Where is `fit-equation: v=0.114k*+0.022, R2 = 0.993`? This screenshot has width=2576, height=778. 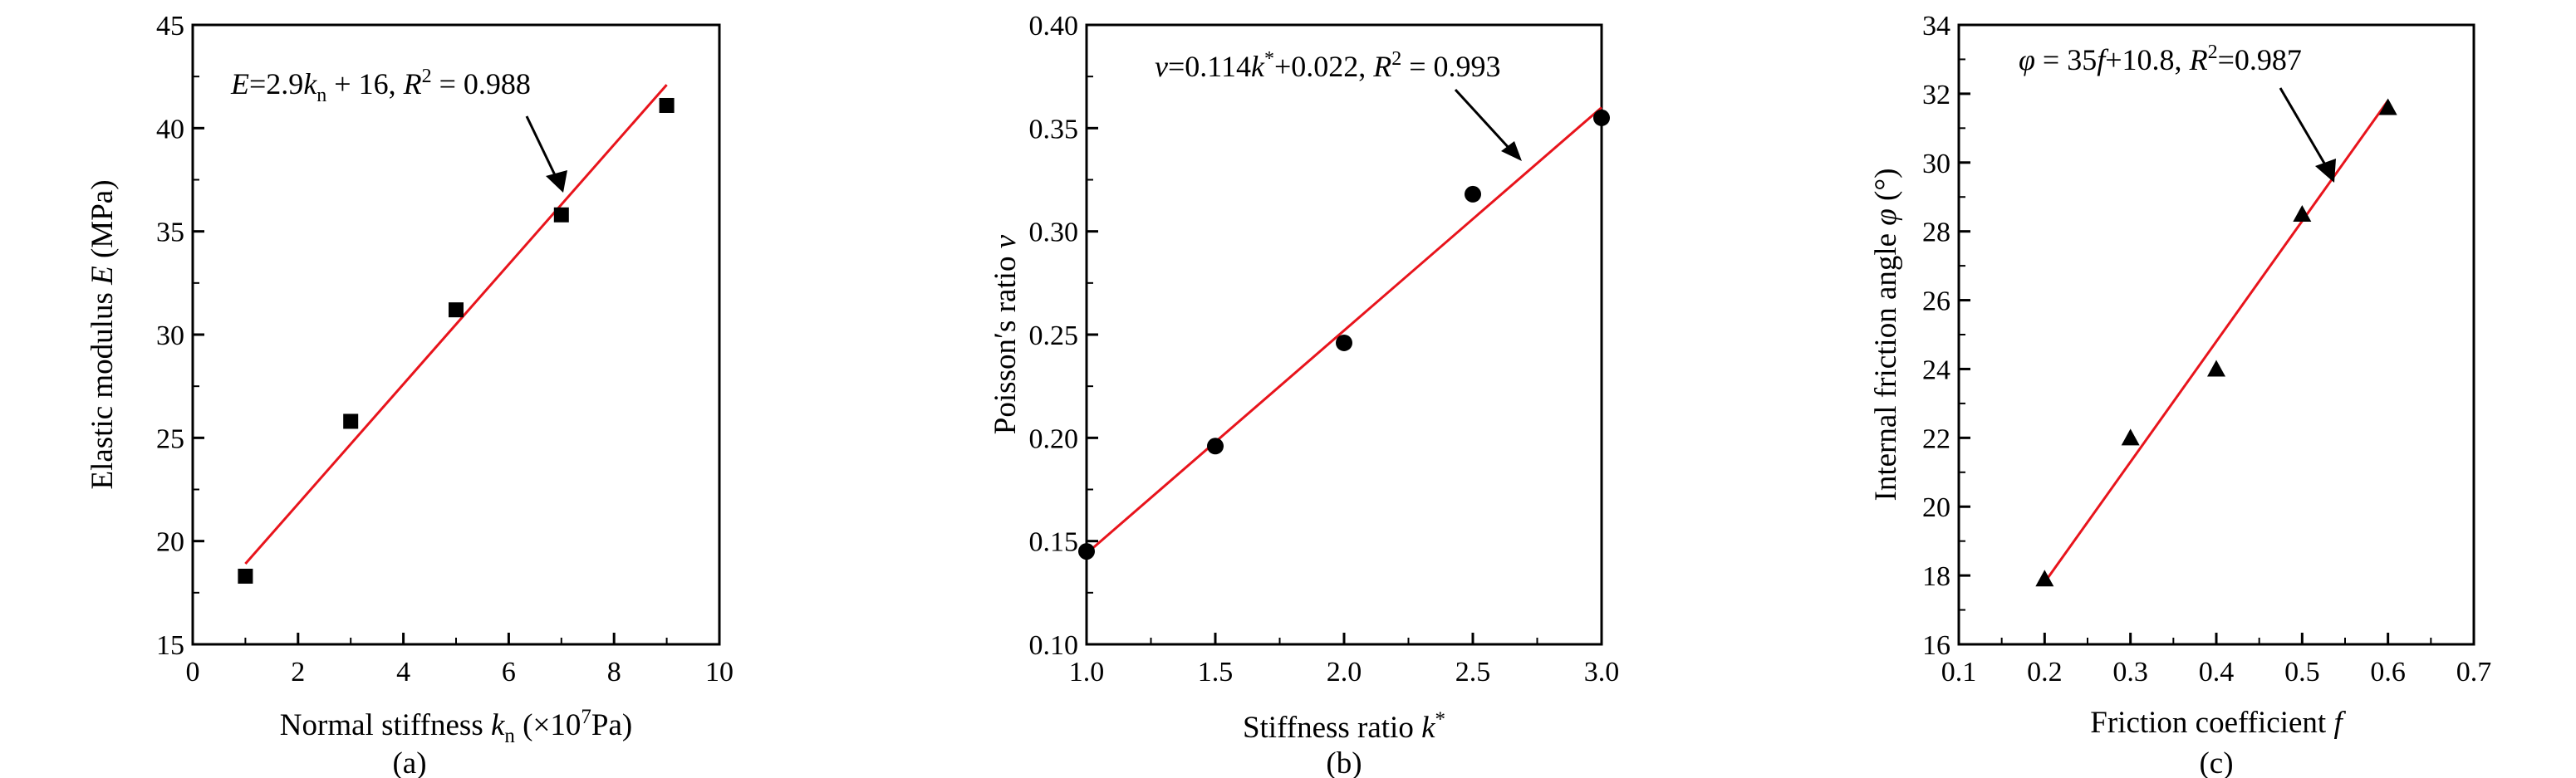
fit-equation: v=0.114k*+0.022, R2 = 0.993 is located at coordinates (1328, 66).